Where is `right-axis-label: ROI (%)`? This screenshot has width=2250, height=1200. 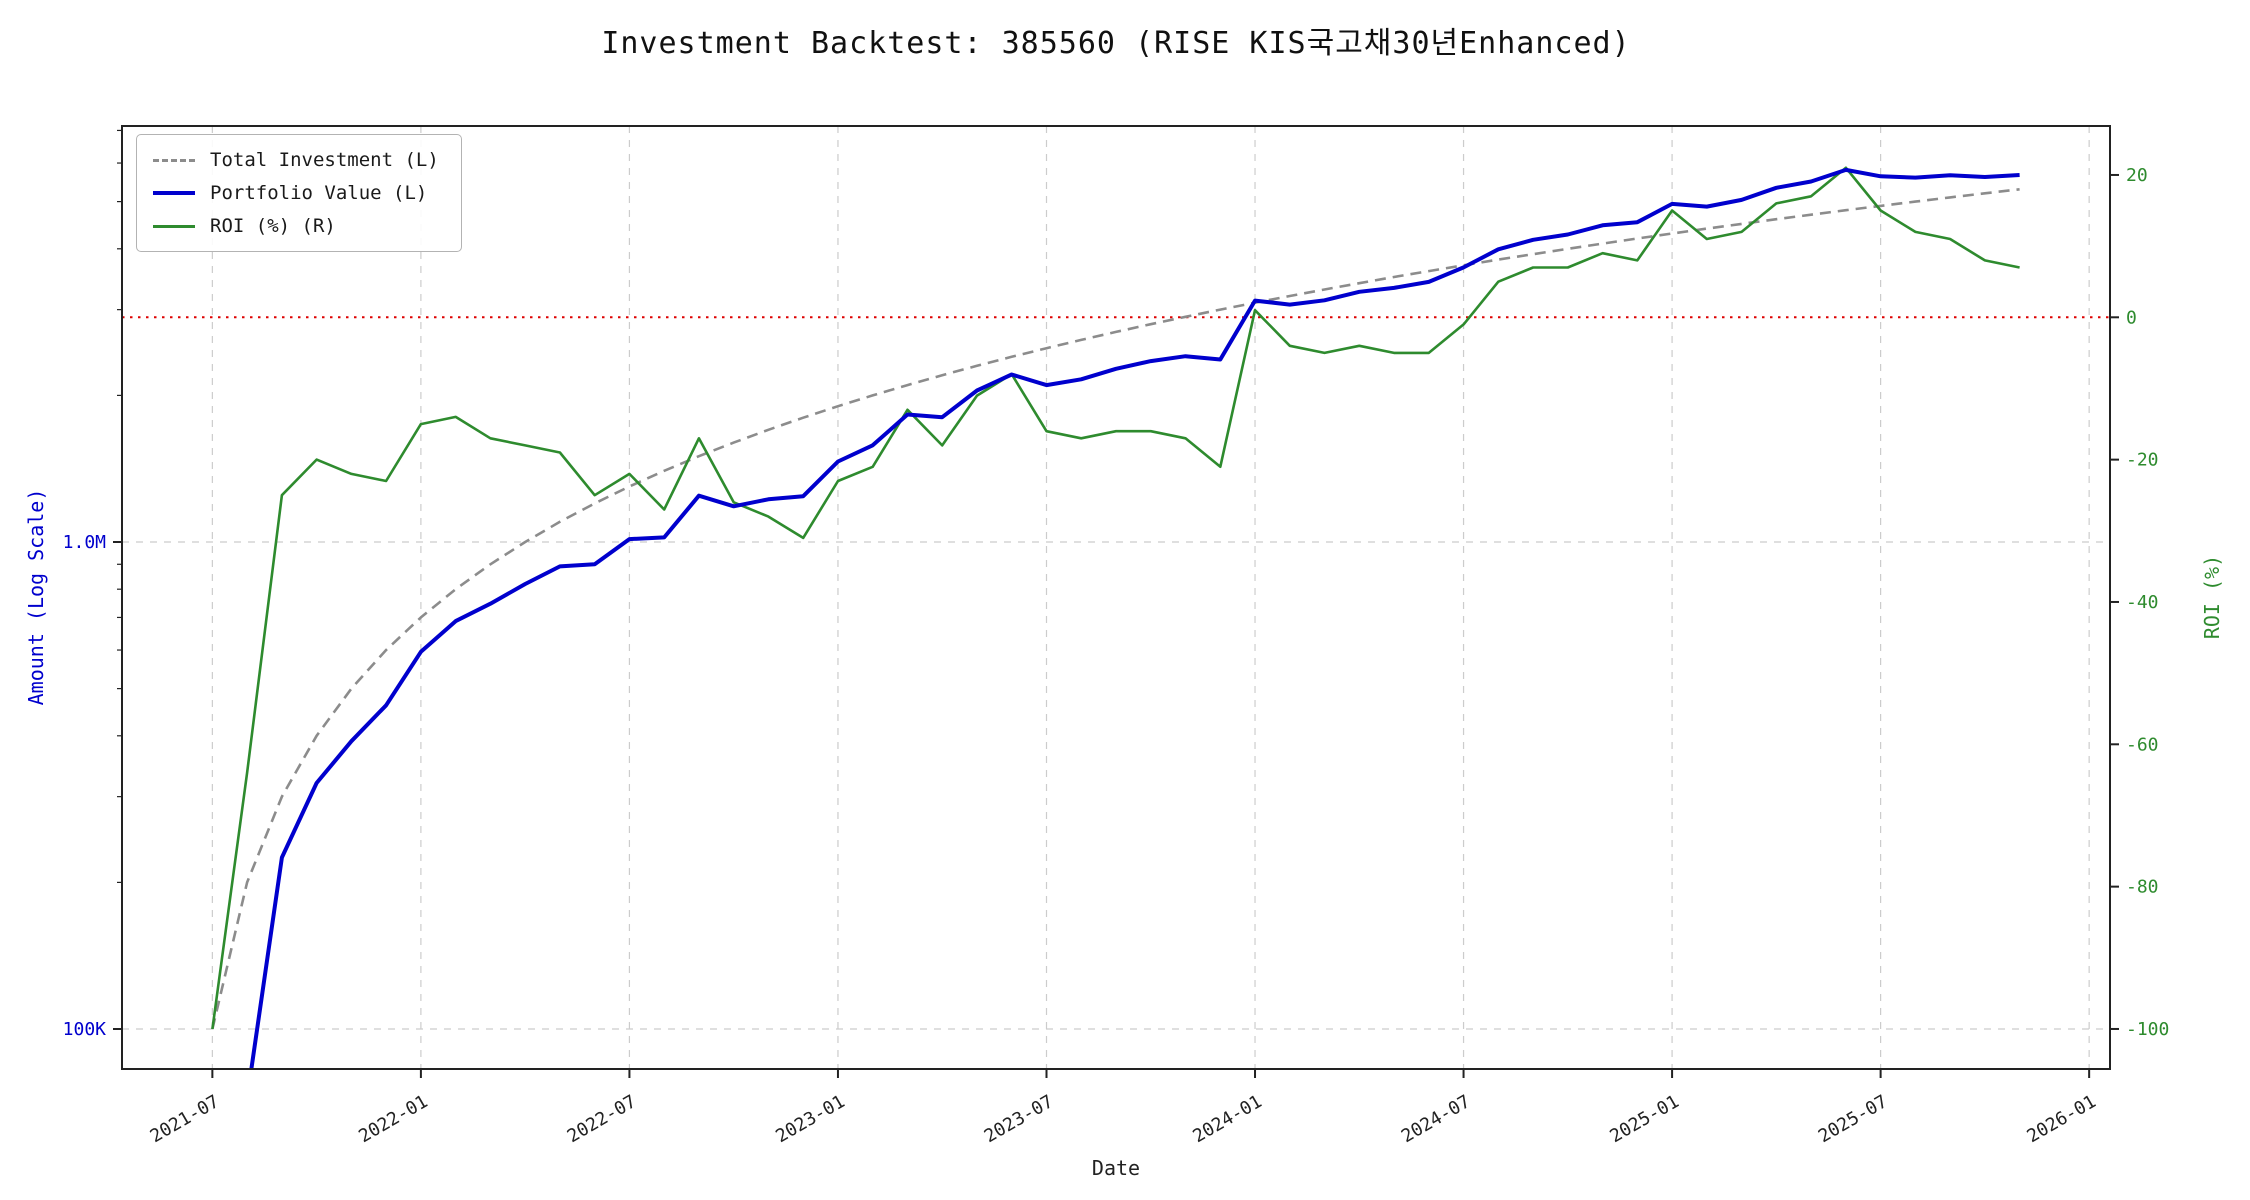 right-axis-label: ROI (%) is located at coordinates (2212, 597).